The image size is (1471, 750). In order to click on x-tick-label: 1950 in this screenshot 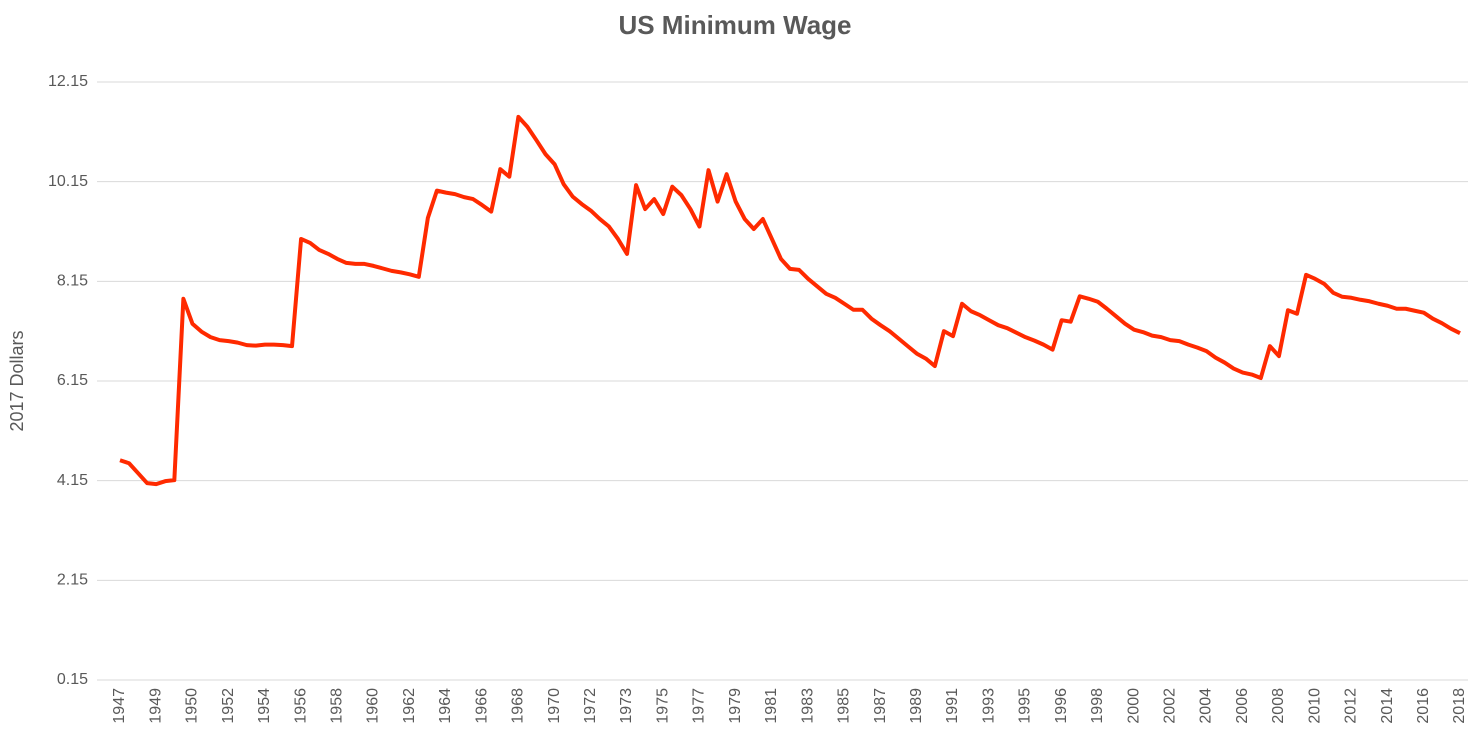, I will do `click(192, 706)`.